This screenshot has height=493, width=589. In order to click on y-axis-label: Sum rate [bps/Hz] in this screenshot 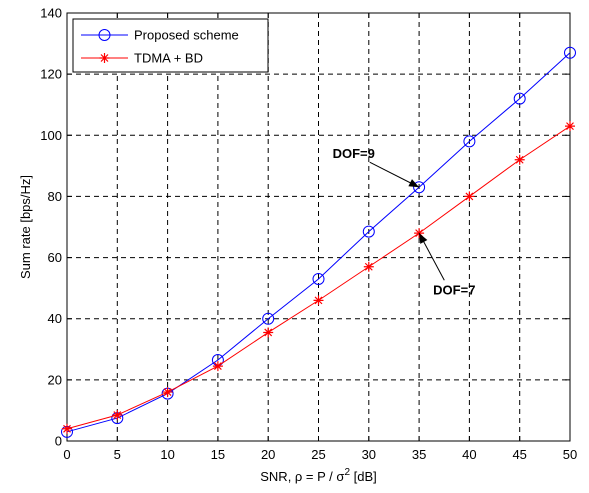, I will do `click(25, 227)`.